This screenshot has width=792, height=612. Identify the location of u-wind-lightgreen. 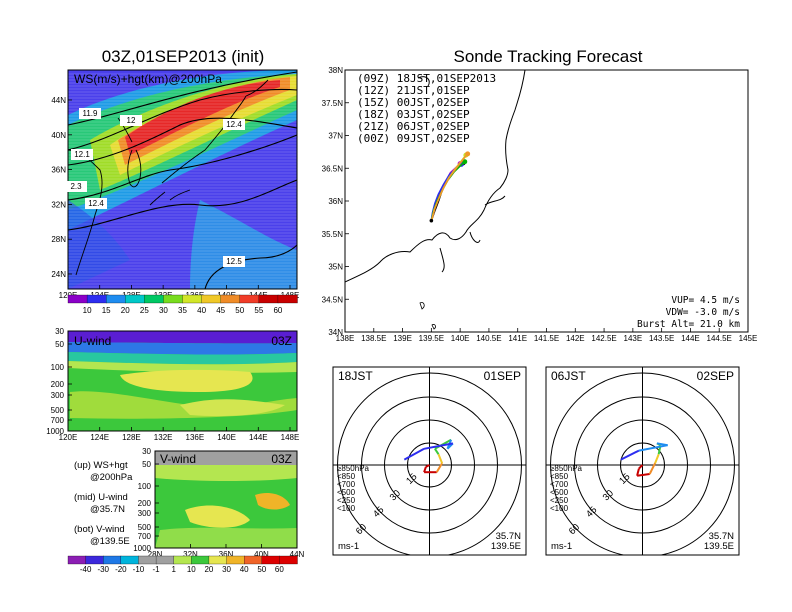
(182, 367).